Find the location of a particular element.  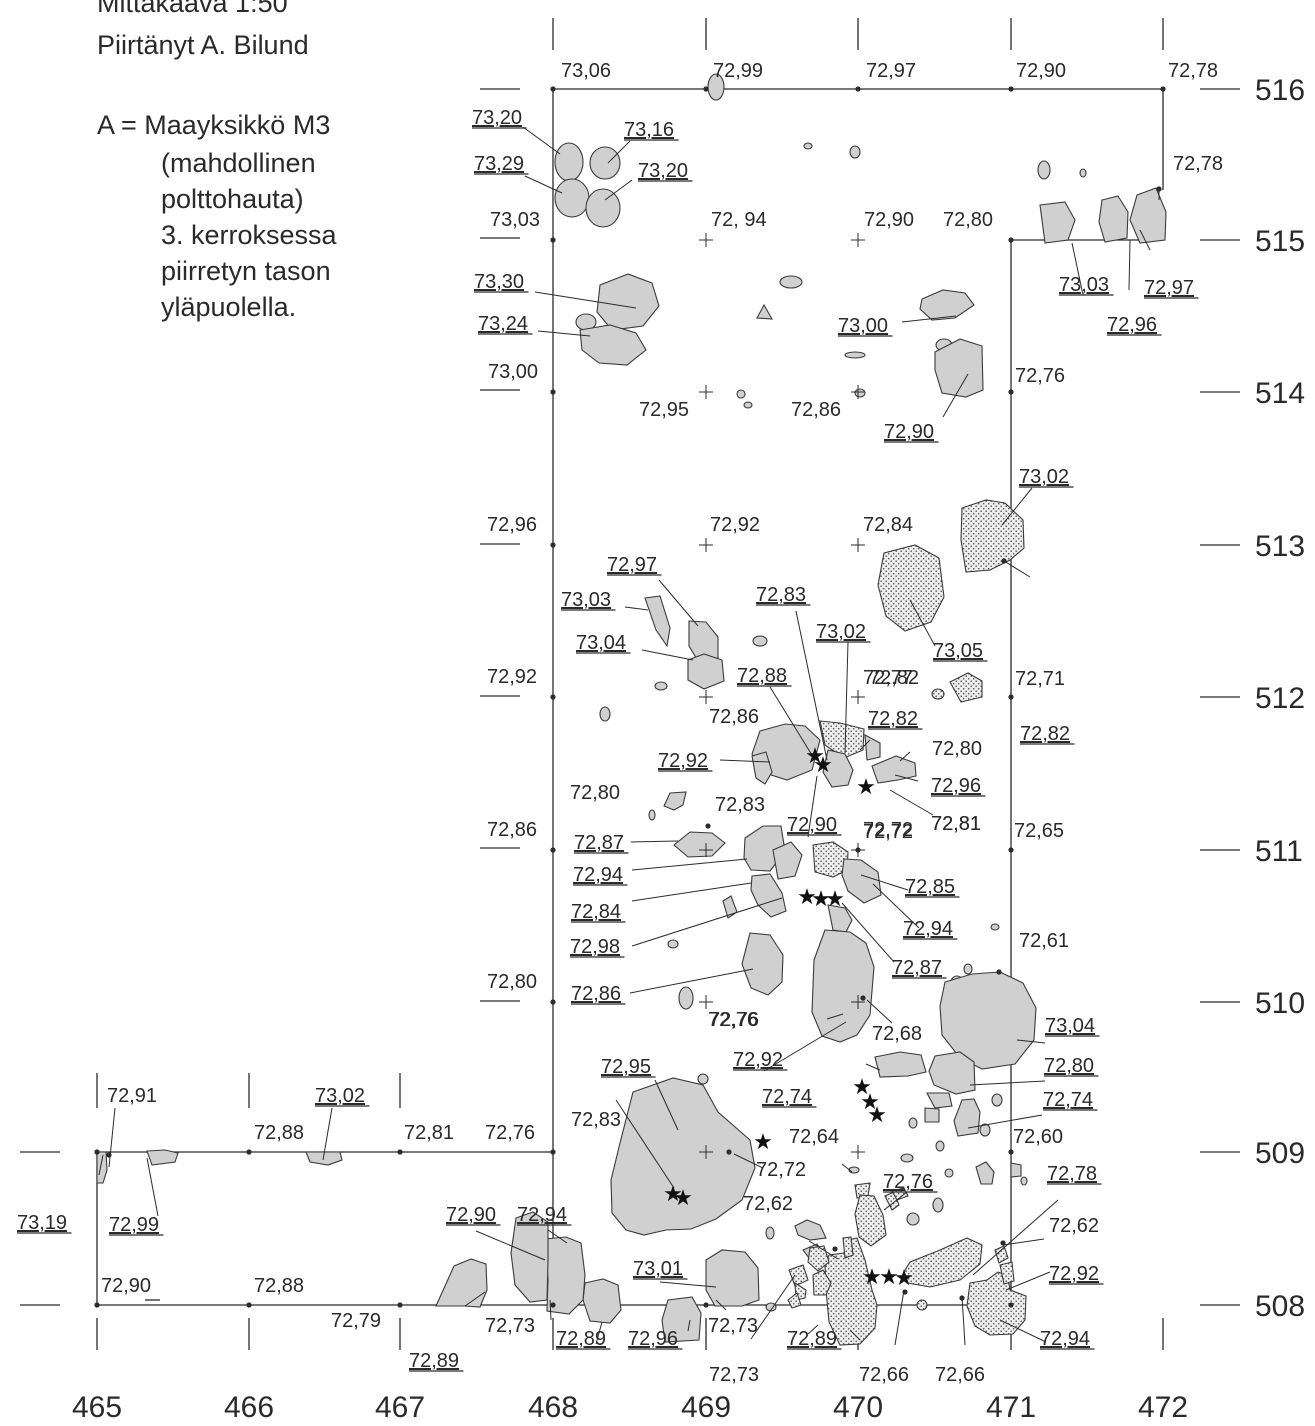

feature-level-label: 73,20 is located at coordinates (497, 118).